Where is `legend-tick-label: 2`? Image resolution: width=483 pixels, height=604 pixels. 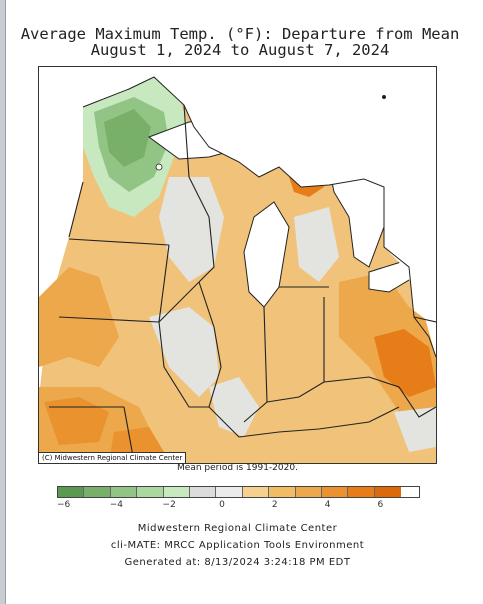 legend-tick-label: 2 is located at coordinates (274, 505).